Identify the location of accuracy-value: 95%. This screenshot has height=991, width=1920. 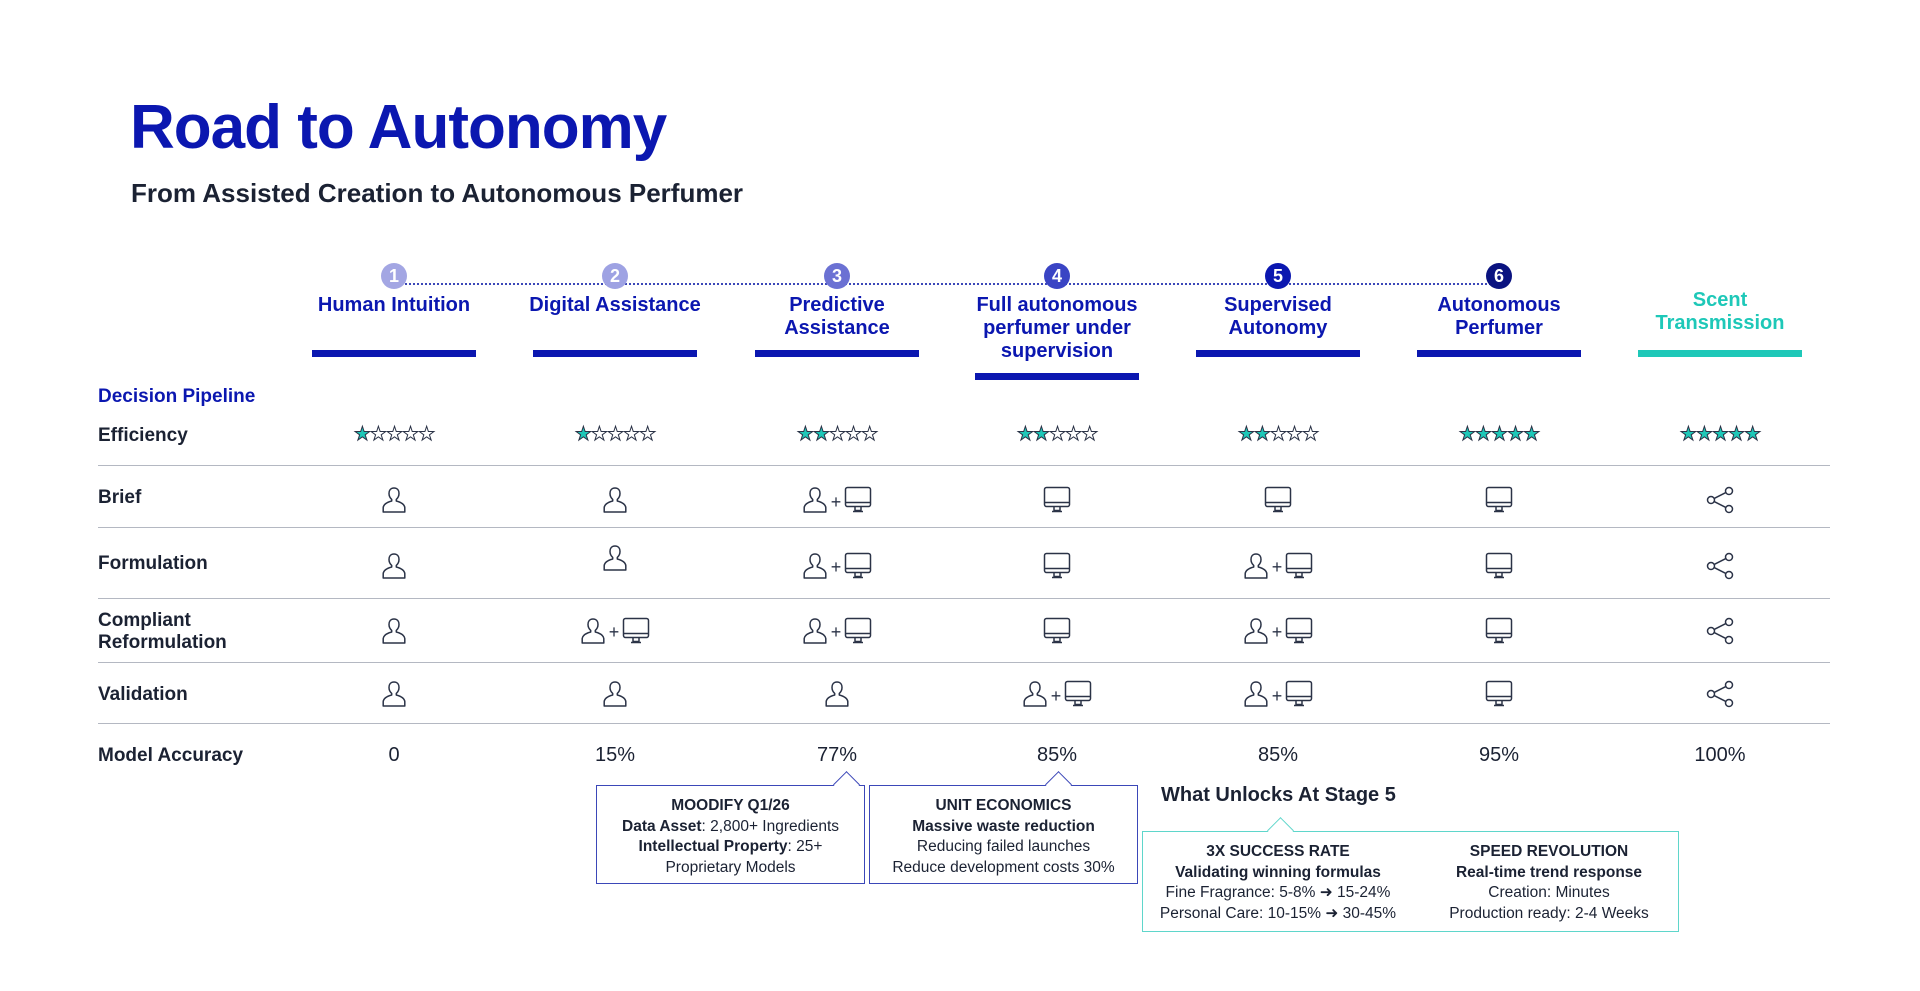
(1499, 755).